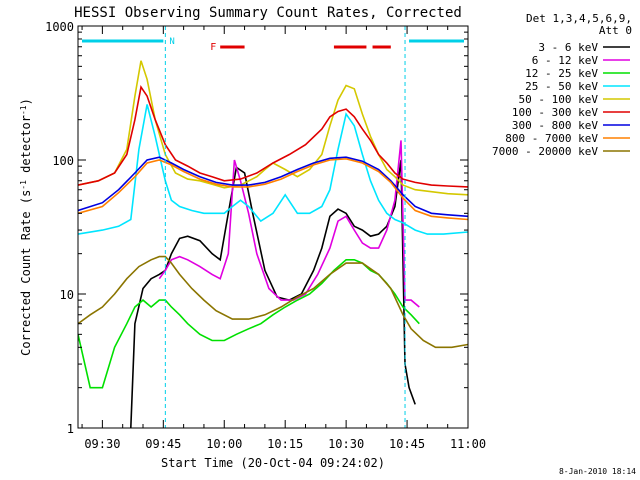 The width and height of the screenshot is (640, 480). Describe the element at coordinates (551, 138) in the screenshot. I see `legend-label-800-7000-kev: 800 - 7000 keV` at that location.